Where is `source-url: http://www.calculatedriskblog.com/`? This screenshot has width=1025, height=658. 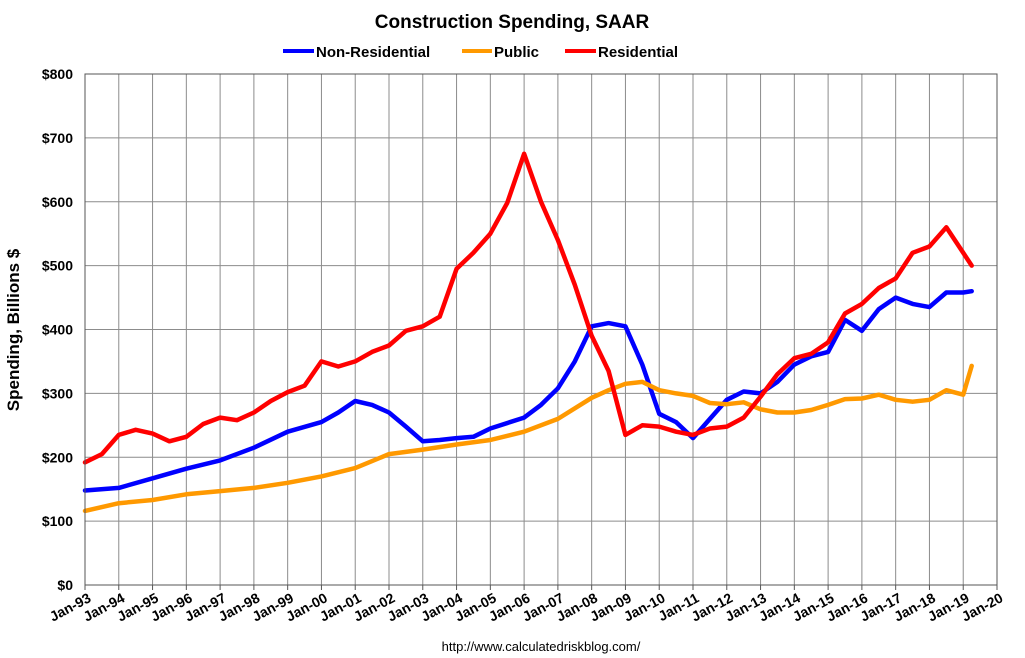
source-url: http://www.calculatedriskblog.com/ is located at coordinates (541, 646).